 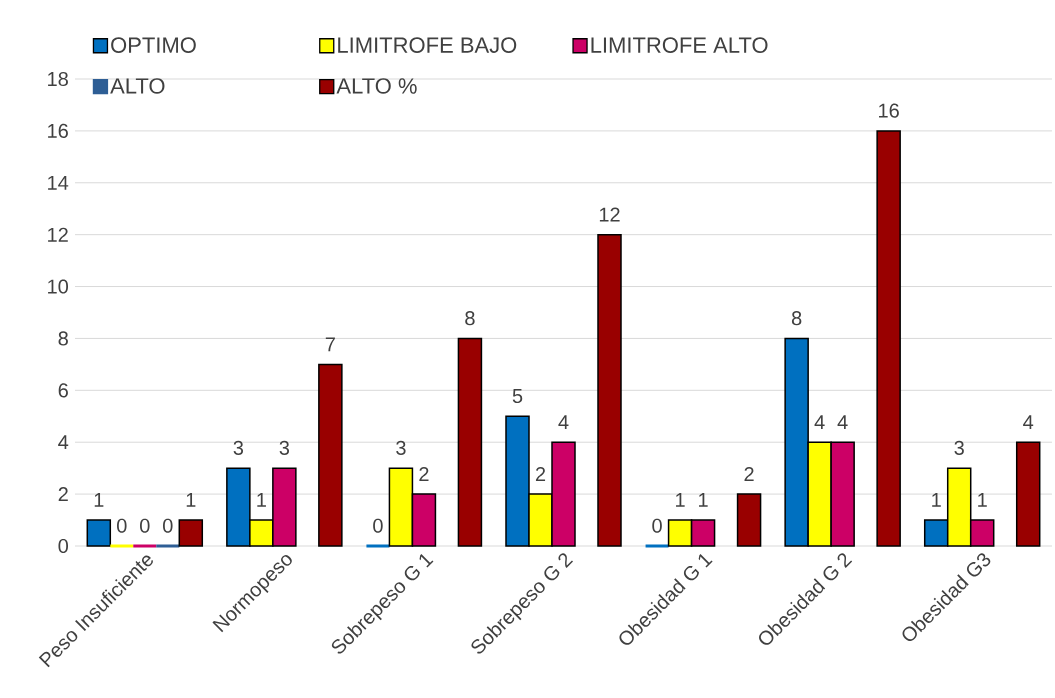 What do you see at coordinates (58, 79) in the screenshot?
I see `y-tick-label: 18` at bounding box center [58, 79].